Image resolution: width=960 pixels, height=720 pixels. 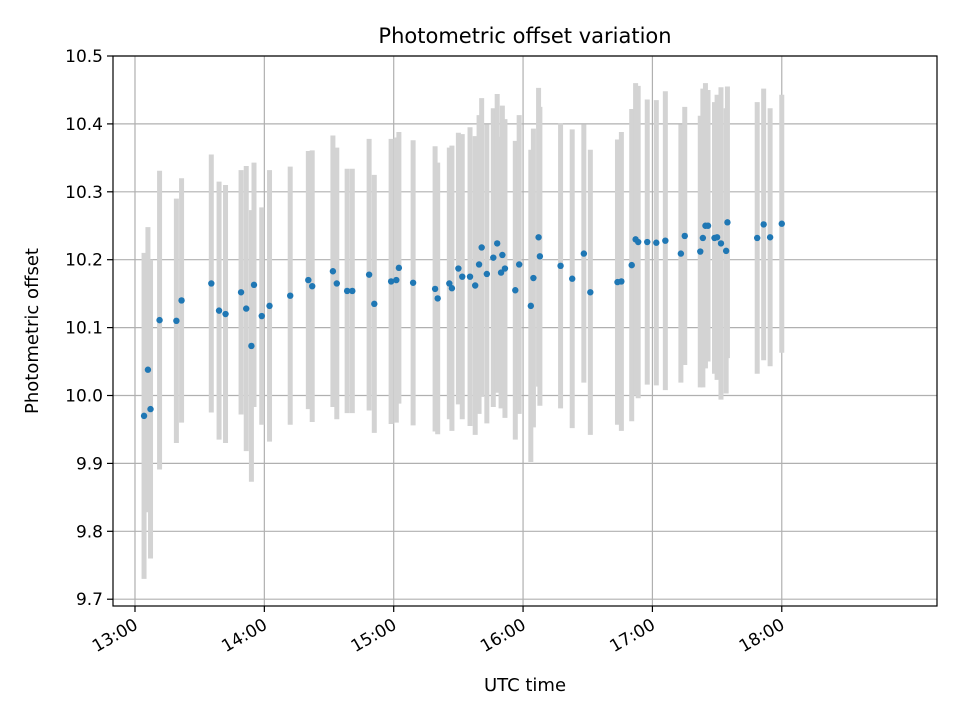 I want to click on y-tick-label: 9.7, so click(x=89, y=600).